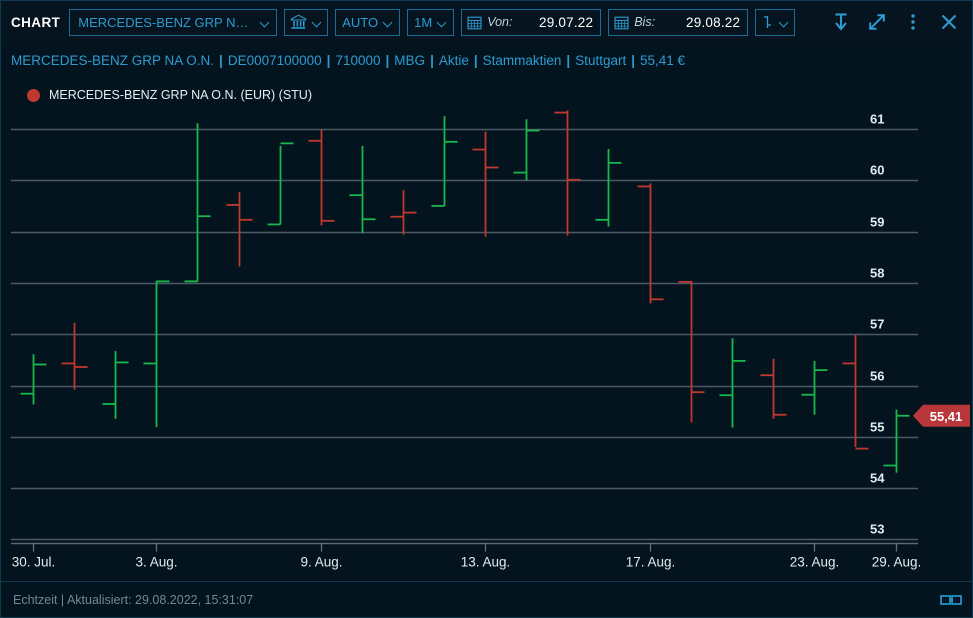 The height and width of the screenshot is (618, 973). What do you see at coordinates (34, 562) in the screenshot?
I see `x-axis-tick-label: 30. Jul.` at bounding box center [34, 562].